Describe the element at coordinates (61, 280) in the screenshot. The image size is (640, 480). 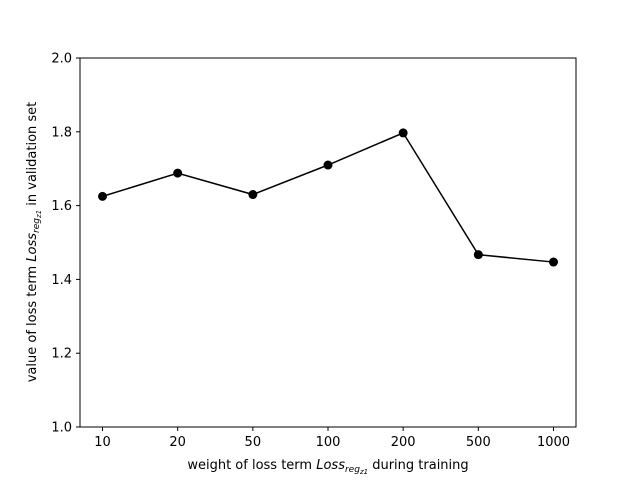
I see `y-tick-label: 1.4` at that location.